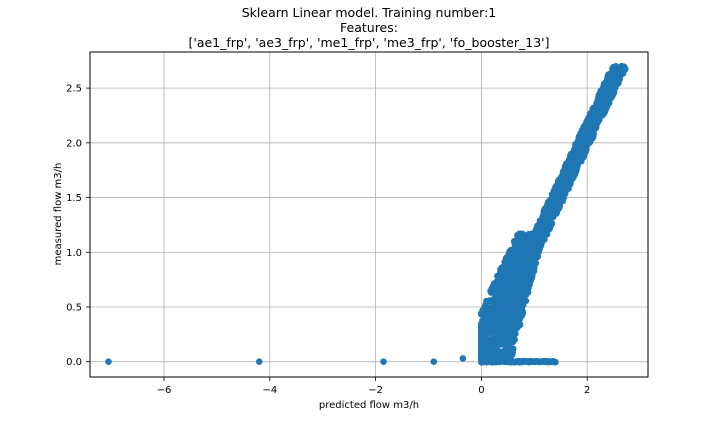  I want to click on y-tick-label: 2.5, so click(74, 89).